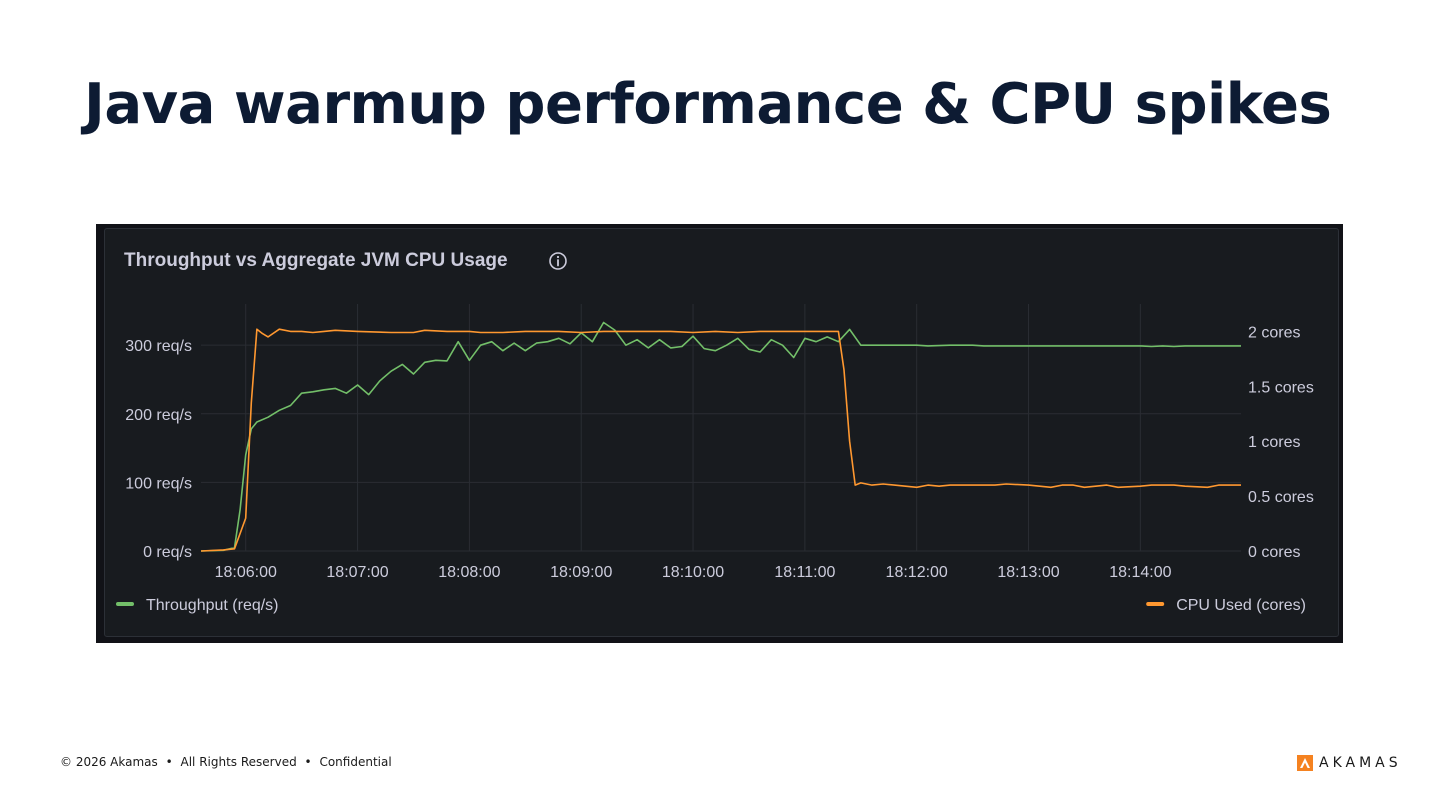 The width and height of the screenshot is (1440, 810). Describe the element at coordinates (558, 261) in the screenshot. I see `info-icon` at that location.